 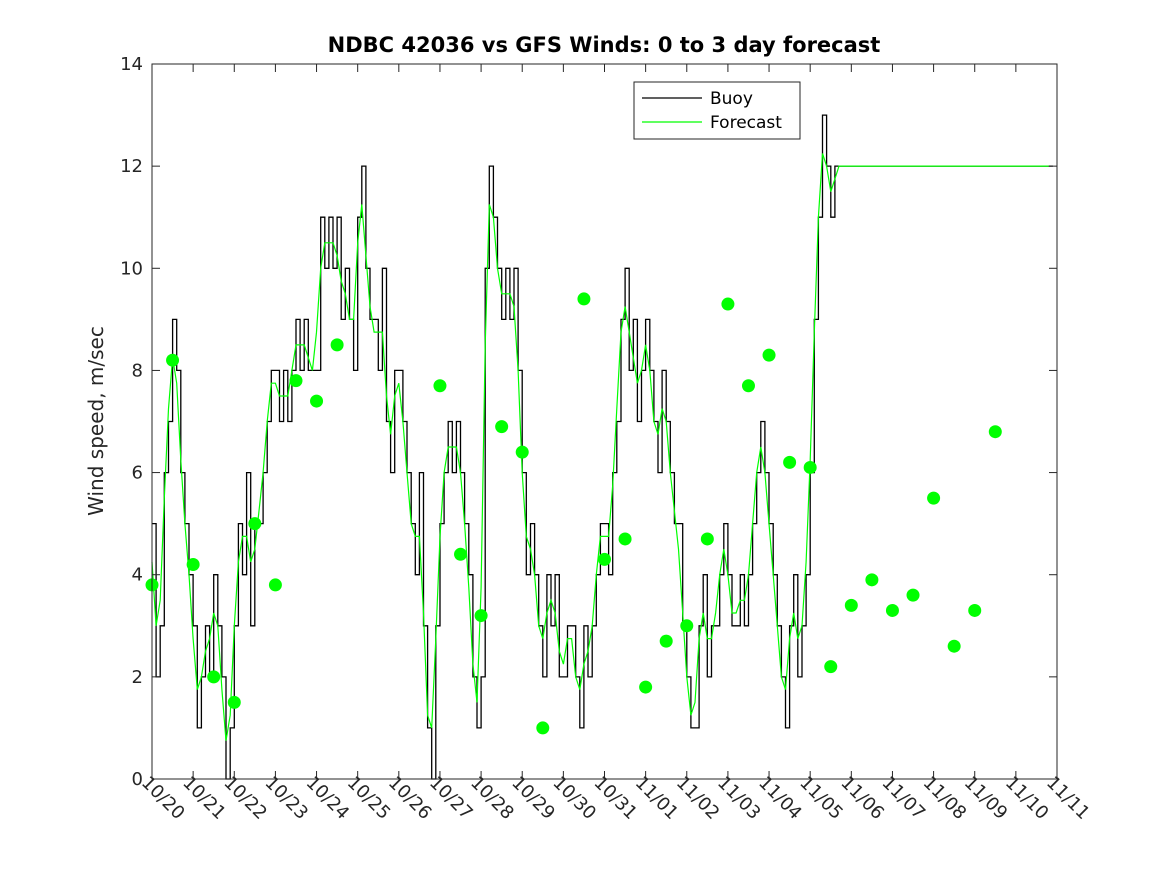 I want to click on y-axis-label: Wind speed, m/sec, so click(x=96, y=421).